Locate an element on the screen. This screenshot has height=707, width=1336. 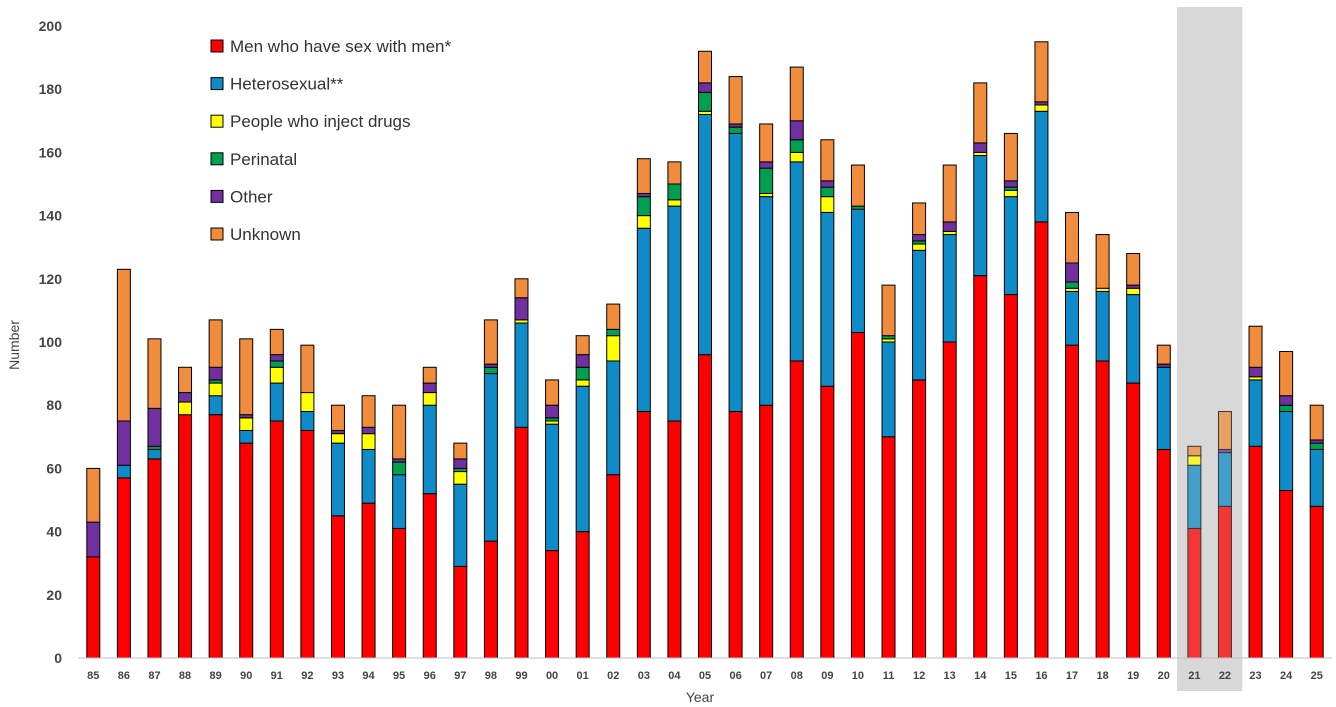
x-tick-label: 14 is located at coordinates (980, 676).